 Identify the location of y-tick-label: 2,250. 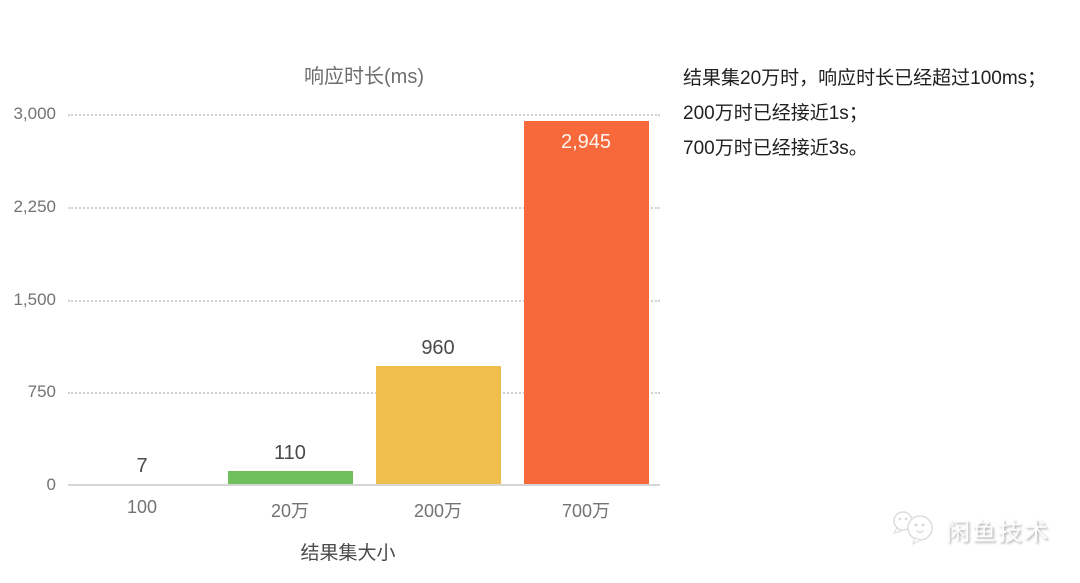
(34, 206).